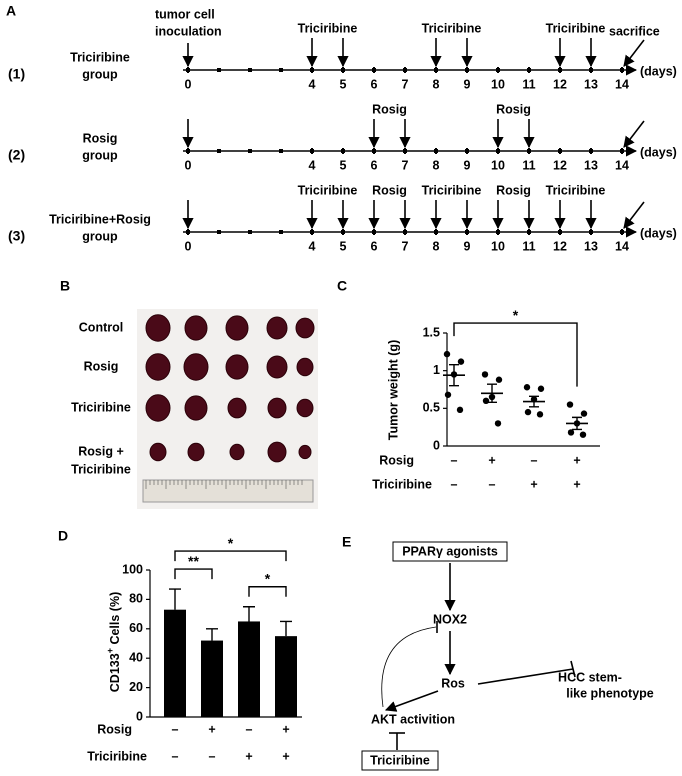 This screenshot has height=776, width=682. What do you see at coordinates (436, 370) in the screenshot?
I see `y-tick-label: 1` at bounding box center [436, 370].